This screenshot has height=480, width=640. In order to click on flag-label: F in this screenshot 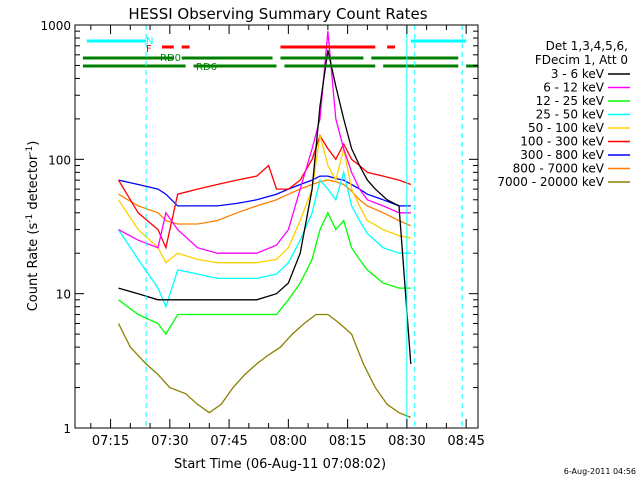, I will do `click(149, 49)`.